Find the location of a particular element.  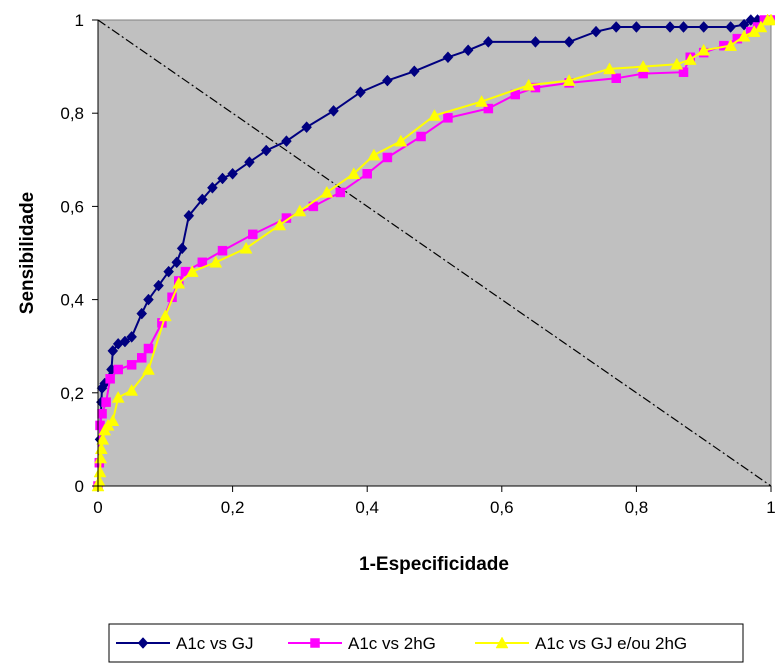

legend-label: A1c vs GJ is located at coordinates (214, 643).